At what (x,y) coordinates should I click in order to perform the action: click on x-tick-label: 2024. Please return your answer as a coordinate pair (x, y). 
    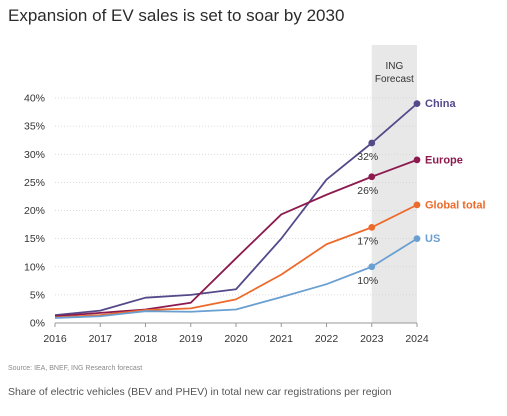
    Looking at the image, I should click on (417, 339).